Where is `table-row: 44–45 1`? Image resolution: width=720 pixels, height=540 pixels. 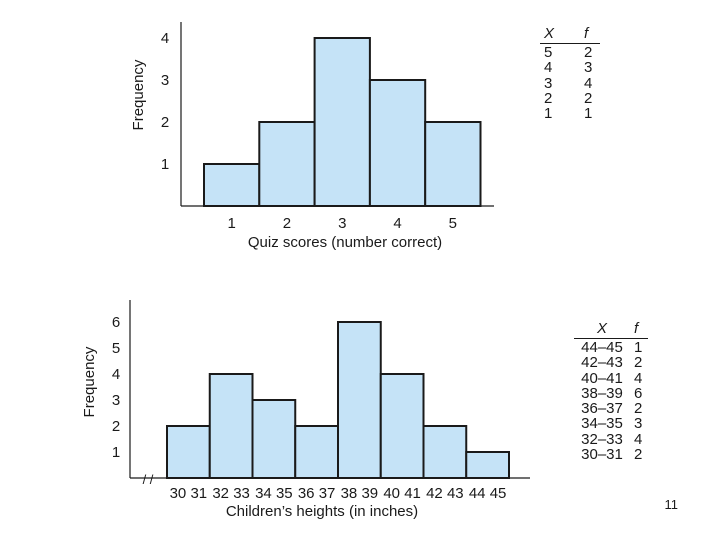 table-row: 44–45 1 is located at coordinates (611, 347).